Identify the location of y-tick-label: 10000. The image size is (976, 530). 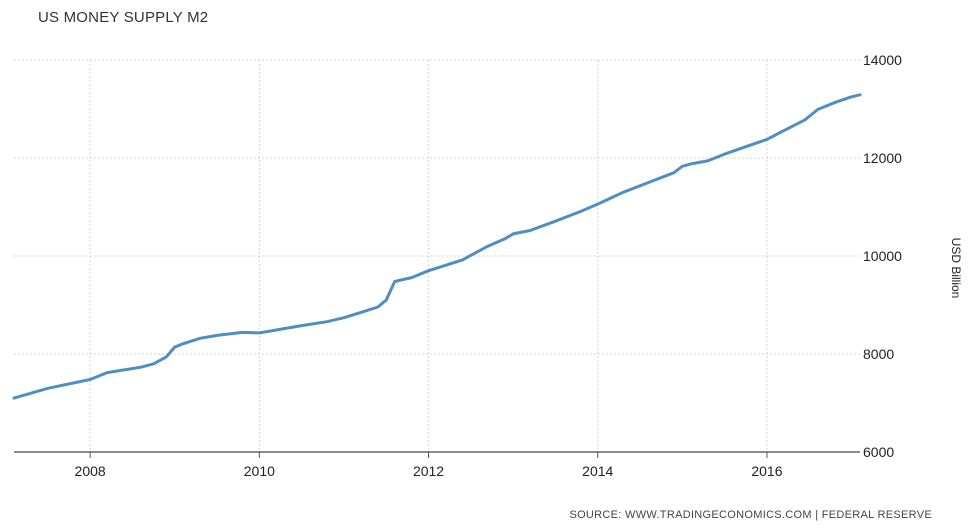
(882, 256).